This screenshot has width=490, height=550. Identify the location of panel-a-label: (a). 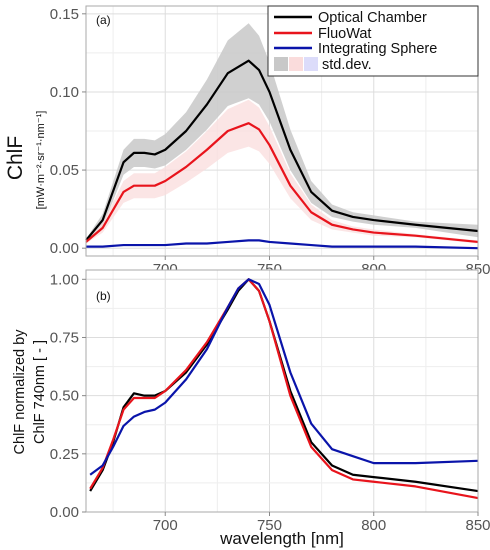
(103, 20).